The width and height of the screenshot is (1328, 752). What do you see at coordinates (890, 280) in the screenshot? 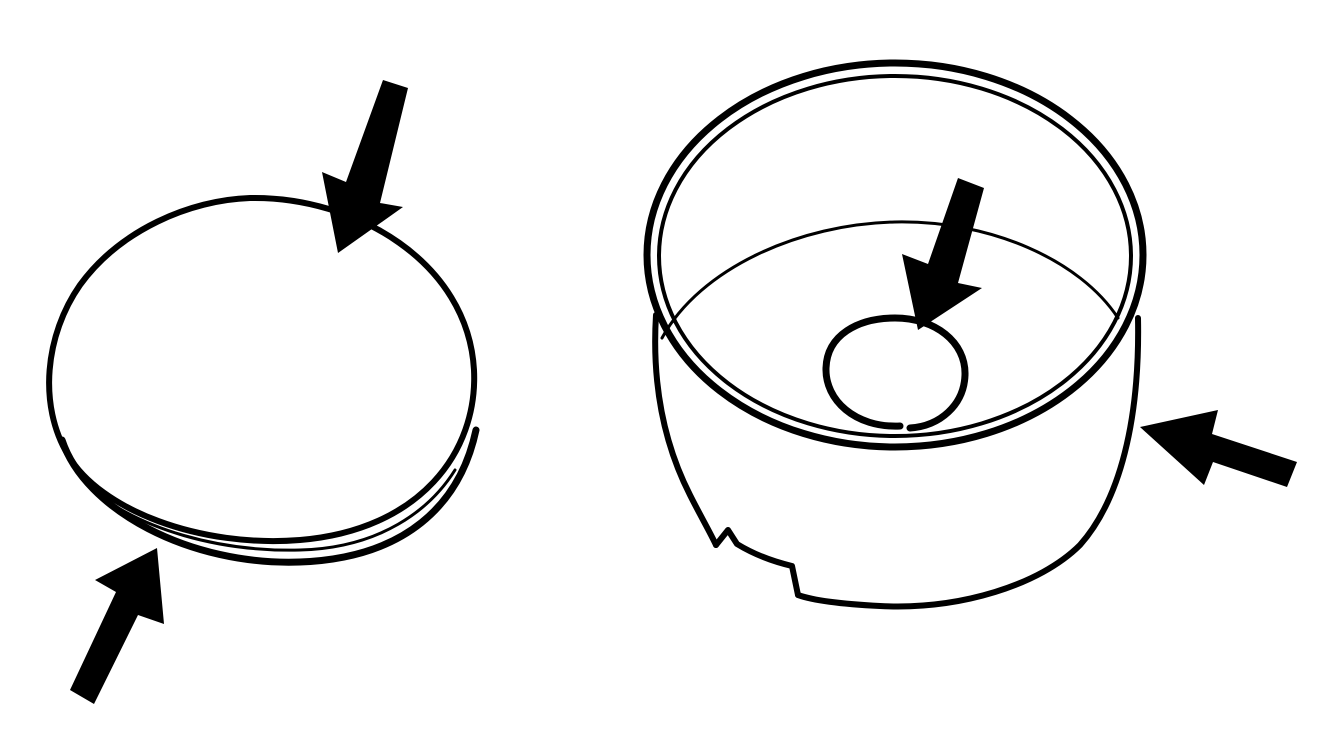
I see `cup-floor-edge` at bounding box center [890, 280].